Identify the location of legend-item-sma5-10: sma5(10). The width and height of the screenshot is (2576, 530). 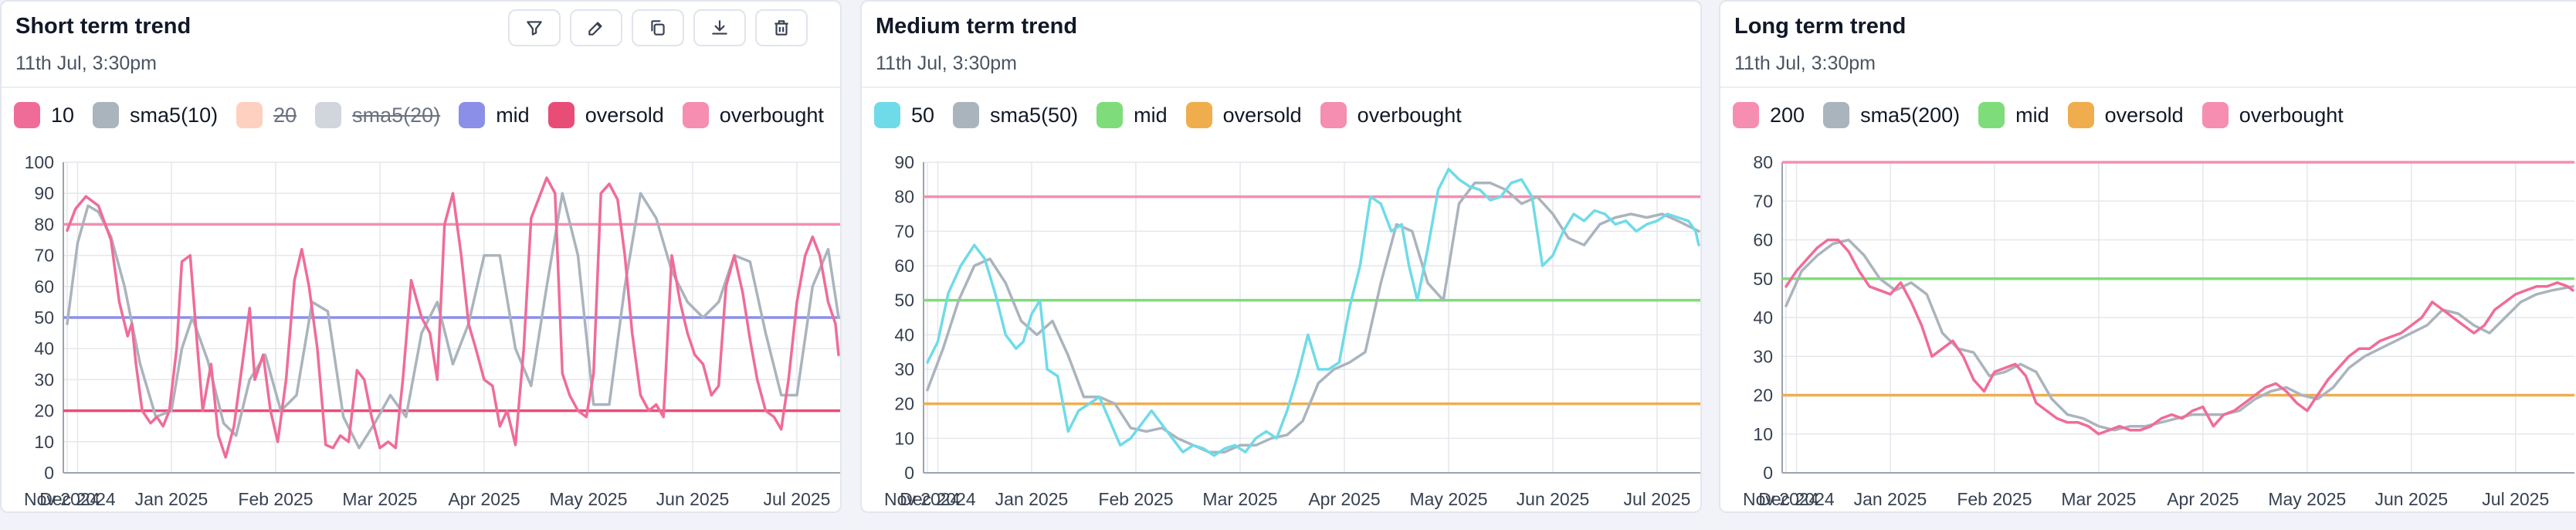
(155, 115).